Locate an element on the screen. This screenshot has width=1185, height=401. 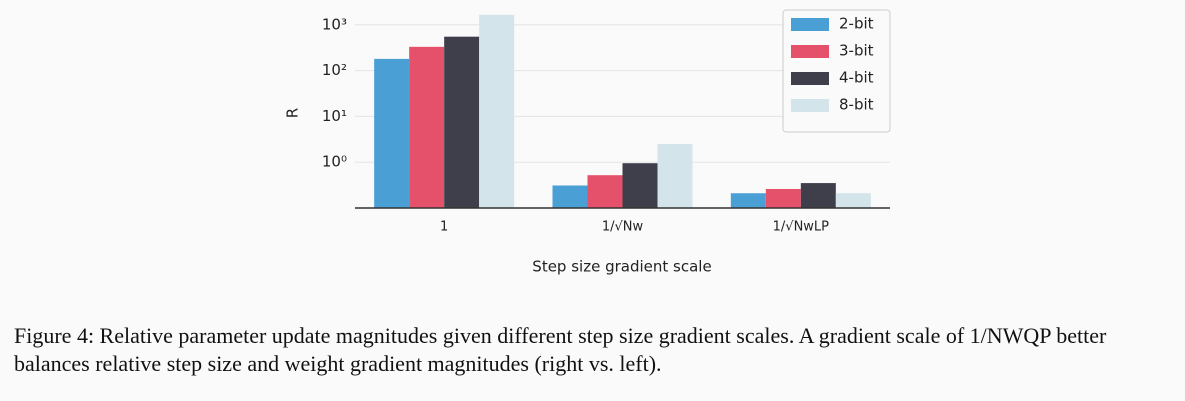
y-tick-label: 10⁰ is located at coordinates (334, 162).